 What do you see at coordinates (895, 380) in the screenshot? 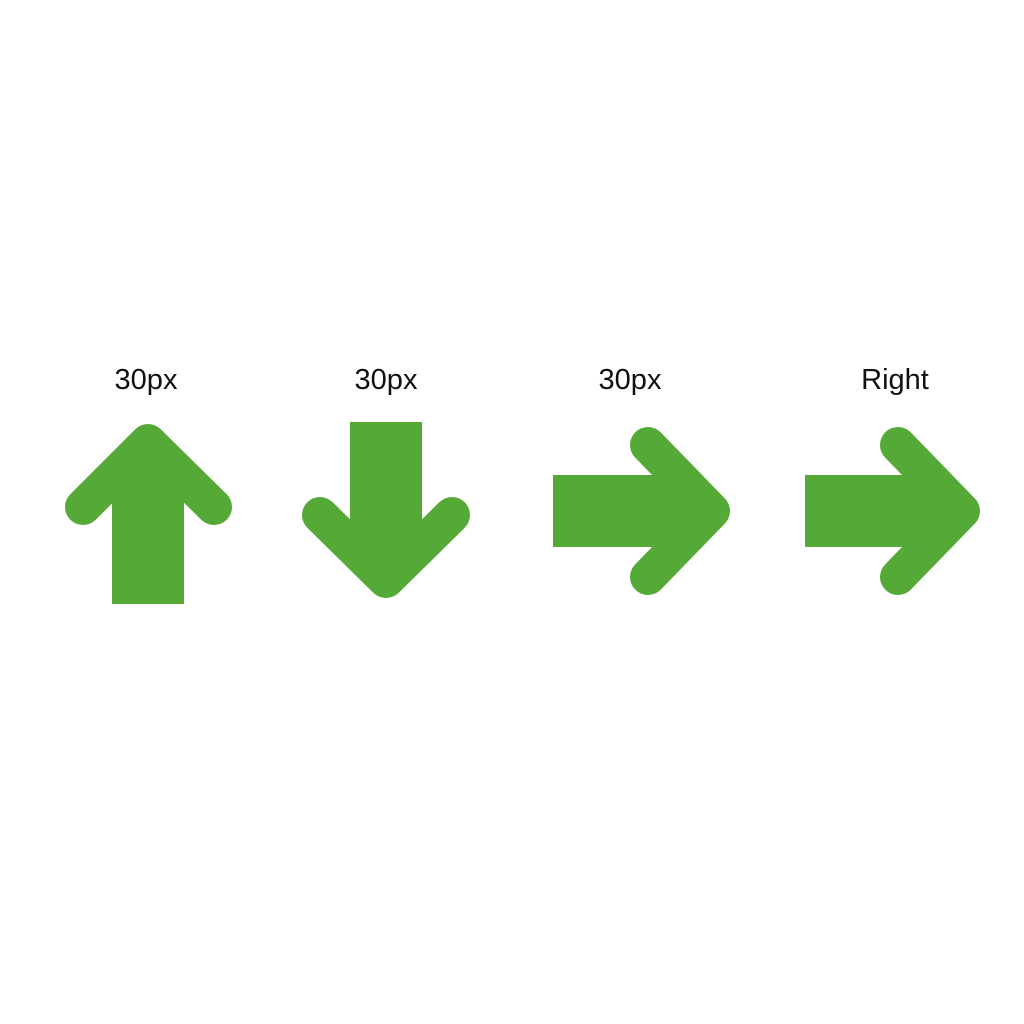
I see `arrow-right-label-2: Right` at bounding box center [895, 380].